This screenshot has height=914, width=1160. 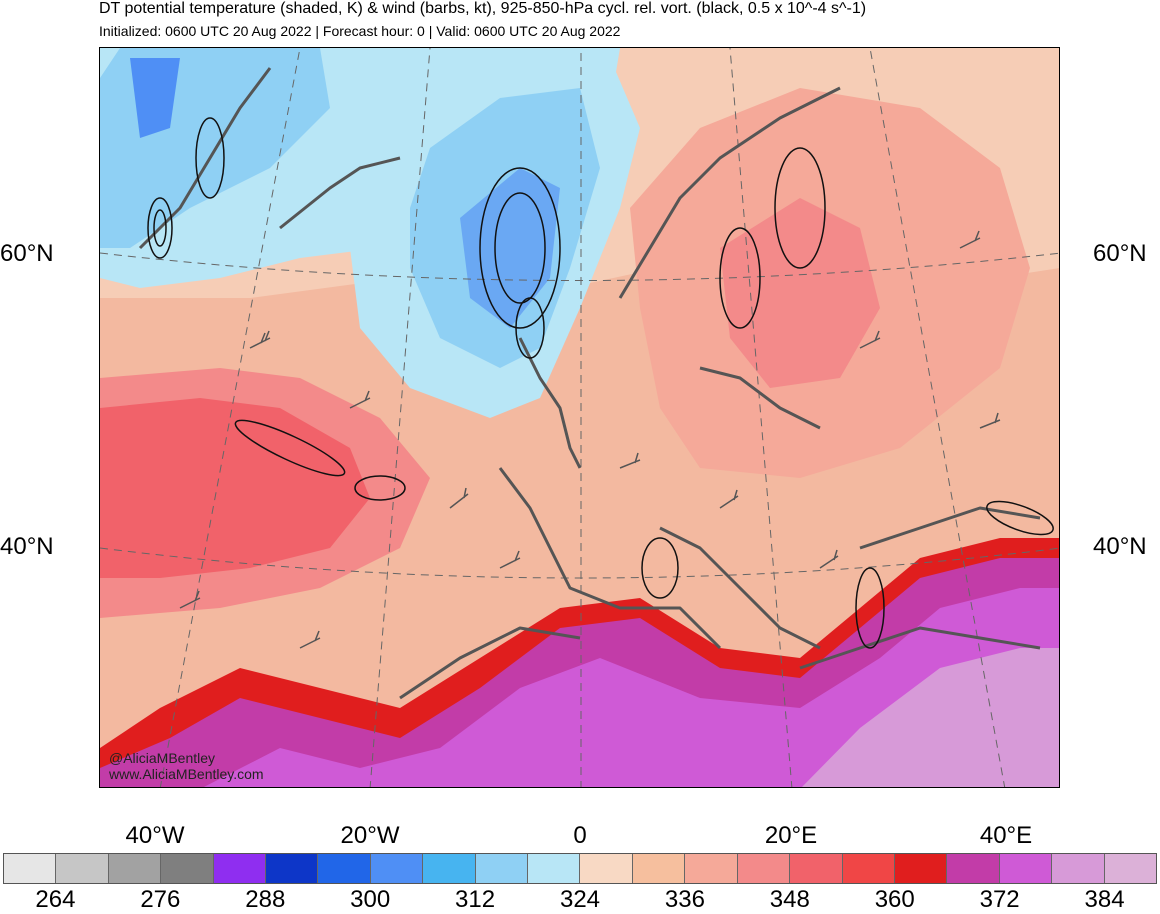 What do you see at coordinates (800, 293) in the screenshot?
I see `warm-core-scandinavia` at bounding box center [800, 293].